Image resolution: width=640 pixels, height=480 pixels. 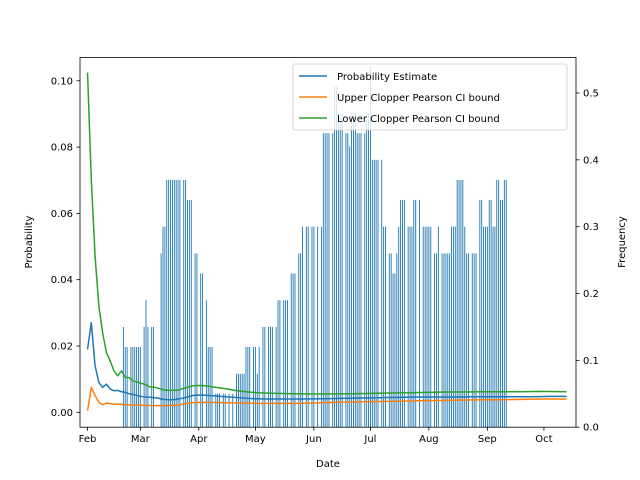 I want to click on x-tick-label-1: Mar, so click(x=141, y=439).